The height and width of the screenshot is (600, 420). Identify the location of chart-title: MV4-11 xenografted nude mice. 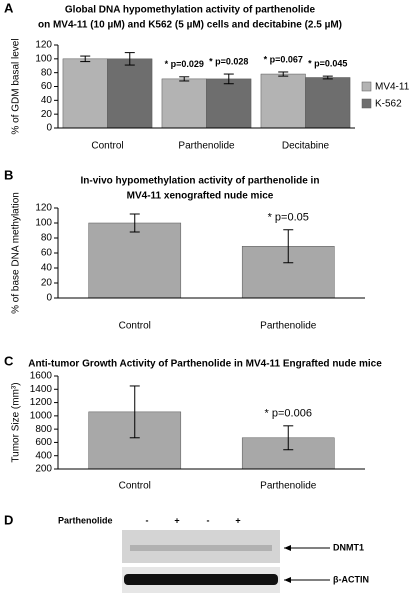
(200, 196).